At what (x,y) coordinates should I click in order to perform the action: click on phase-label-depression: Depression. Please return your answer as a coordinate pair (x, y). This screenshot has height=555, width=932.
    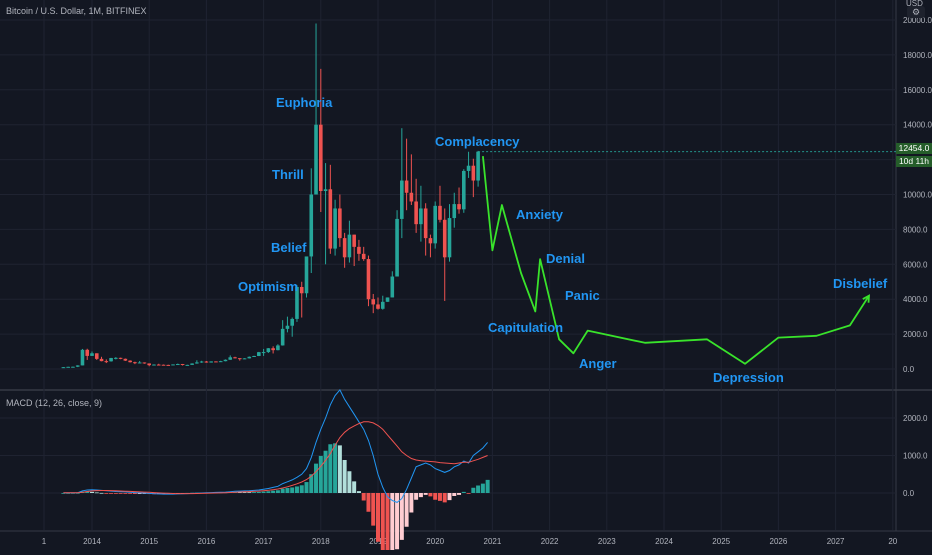
    Looking at the image, I should click on (748, 377).